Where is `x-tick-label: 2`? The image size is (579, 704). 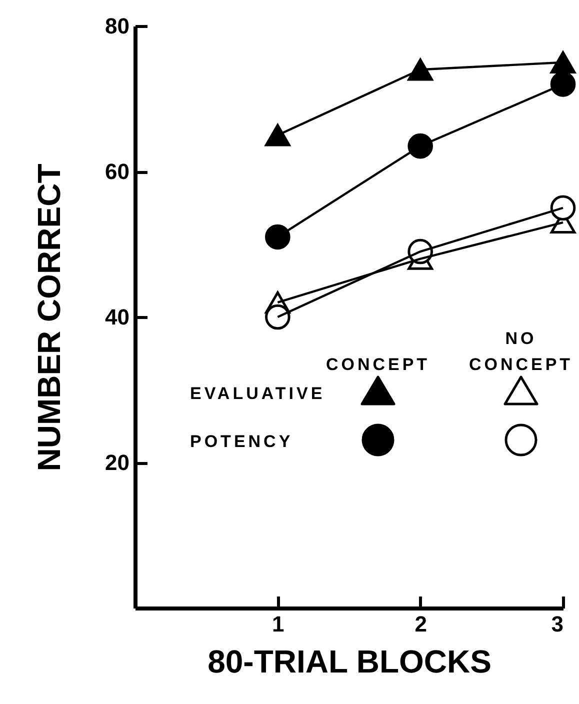 x-tick-label: 2 is located at coordinates (420, 624).